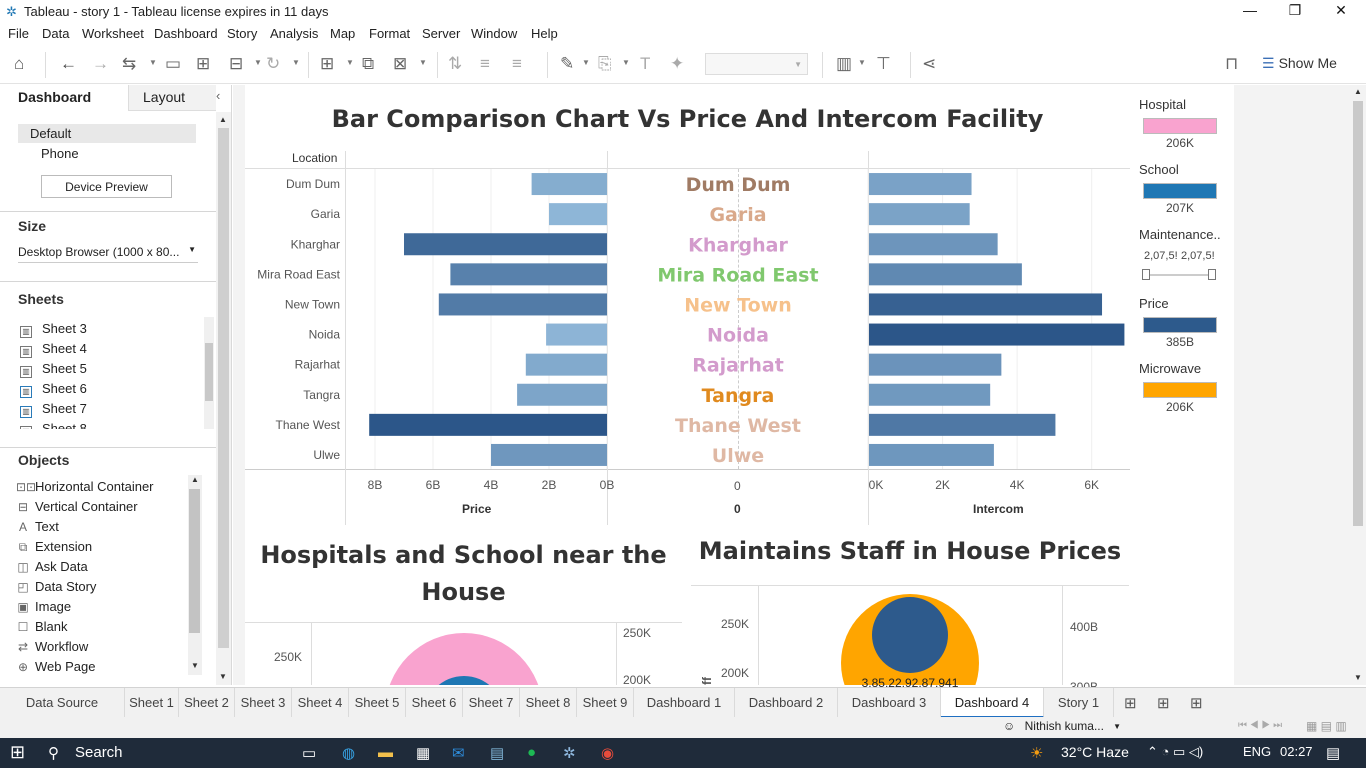  What do you see at coordinates (1296, 751) in the screenshot?
I see `clock: 02:27` at bounding box center [1296, 751].